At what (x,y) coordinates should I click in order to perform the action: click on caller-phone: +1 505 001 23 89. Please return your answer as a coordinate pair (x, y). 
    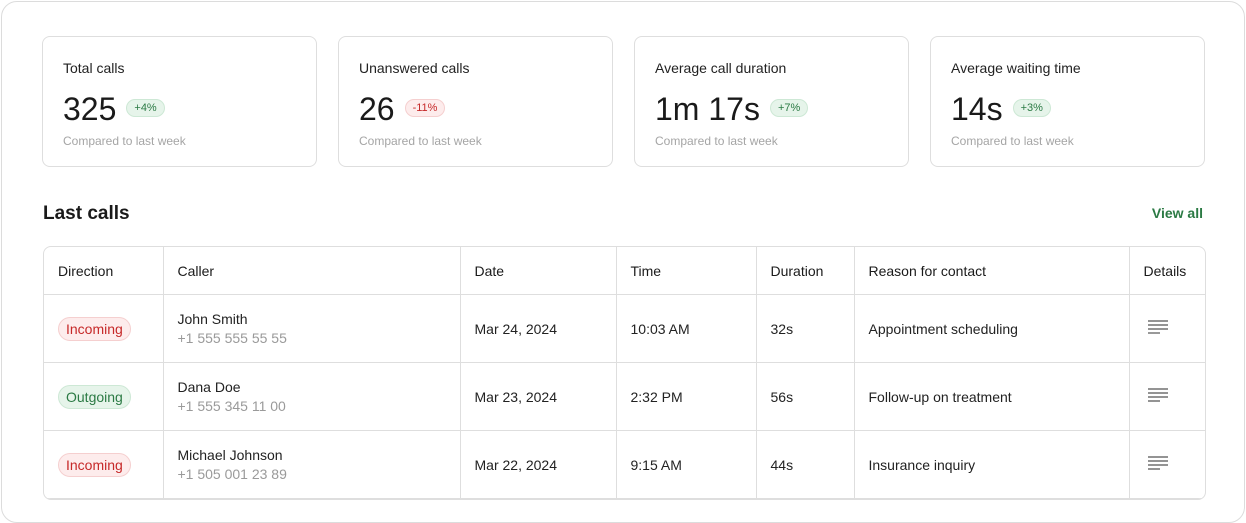
    Looking at the image, I should click on (232, 474).